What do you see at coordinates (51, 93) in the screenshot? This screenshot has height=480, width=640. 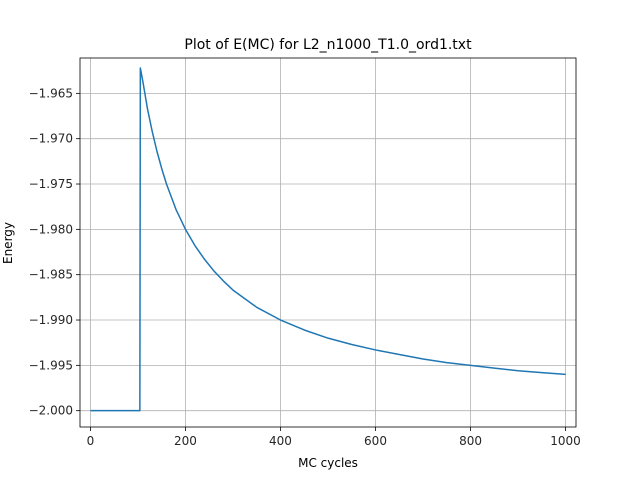 I see `y-tick-label: −1.965` at bounding box center [51, 93].